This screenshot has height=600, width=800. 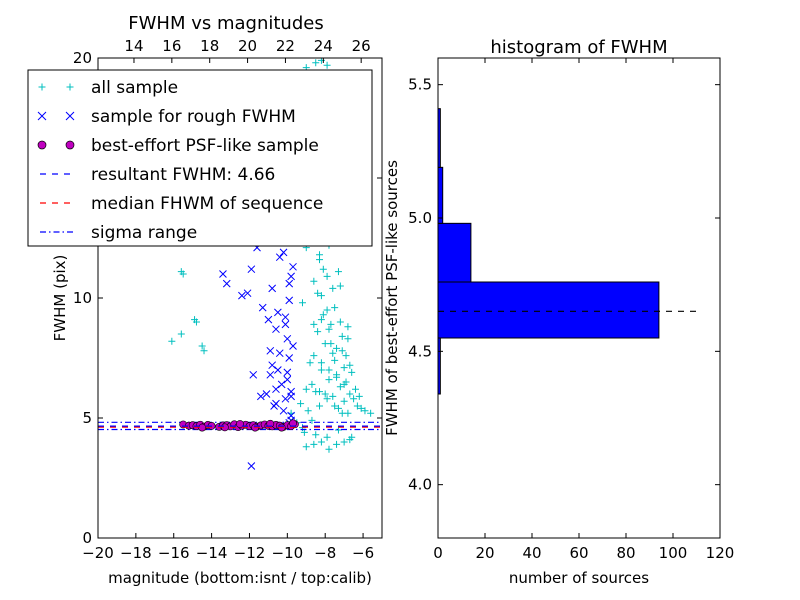 What do you see at coordinates (579, 578) in the screenshot?
I see `histogram-x-label: number of sources` at bounding box center [579, 578].